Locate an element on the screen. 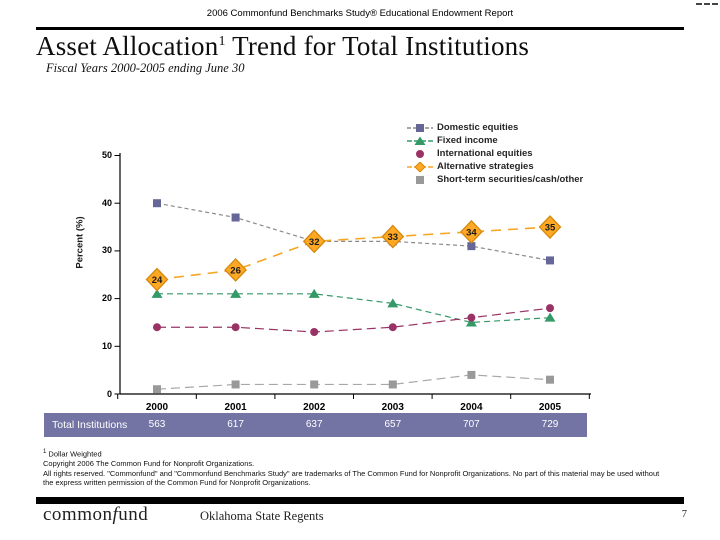 This screenshot has height=540, width=720. short-term-marker-icon is located at coordinates (420, 179).